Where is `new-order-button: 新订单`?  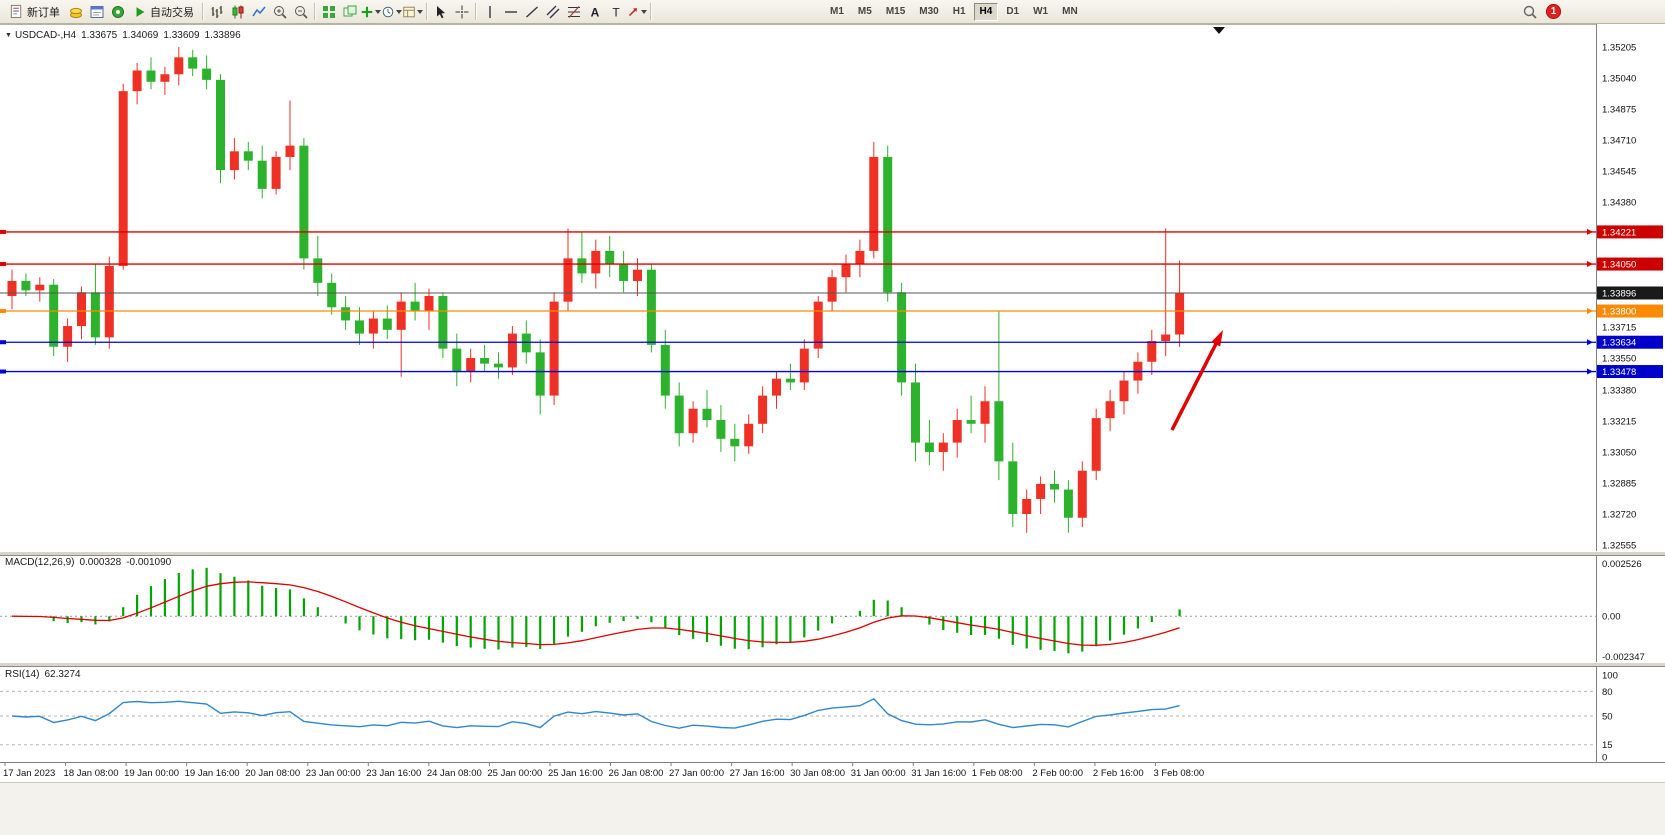
new-order-button: 新订单 is located at coordinates (34, 12).